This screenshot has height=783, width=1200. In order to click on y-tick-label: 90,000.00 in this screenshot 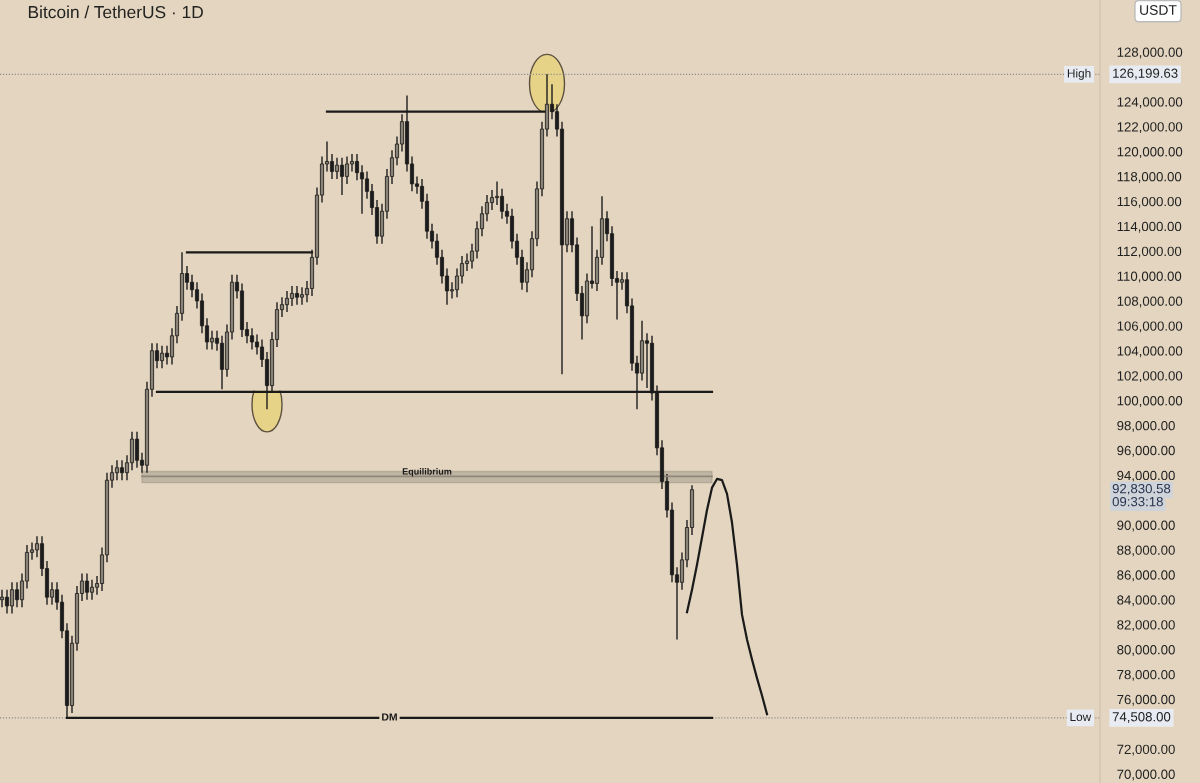, I will do `click(1146, 526)`.